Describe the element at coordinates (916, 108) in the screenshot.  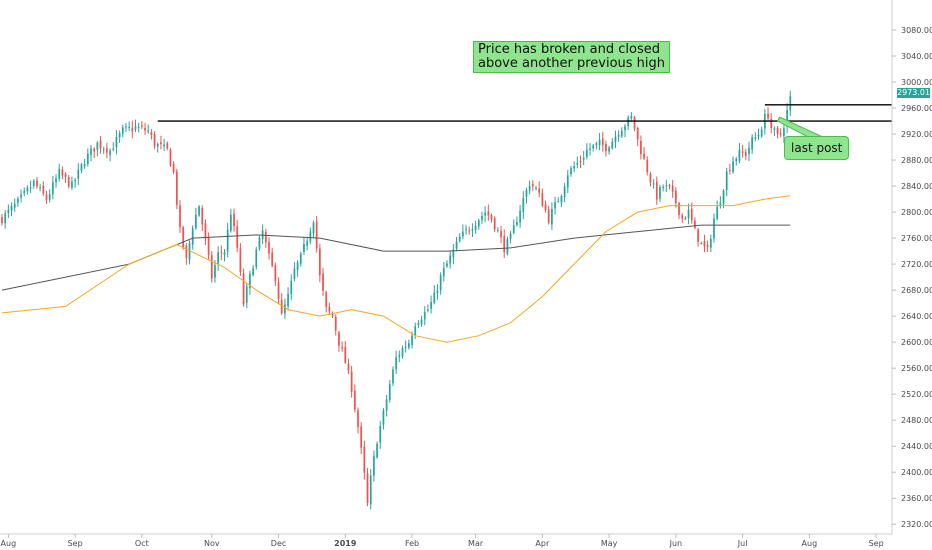
I see `y-tick-label: 2960.00` at that location.